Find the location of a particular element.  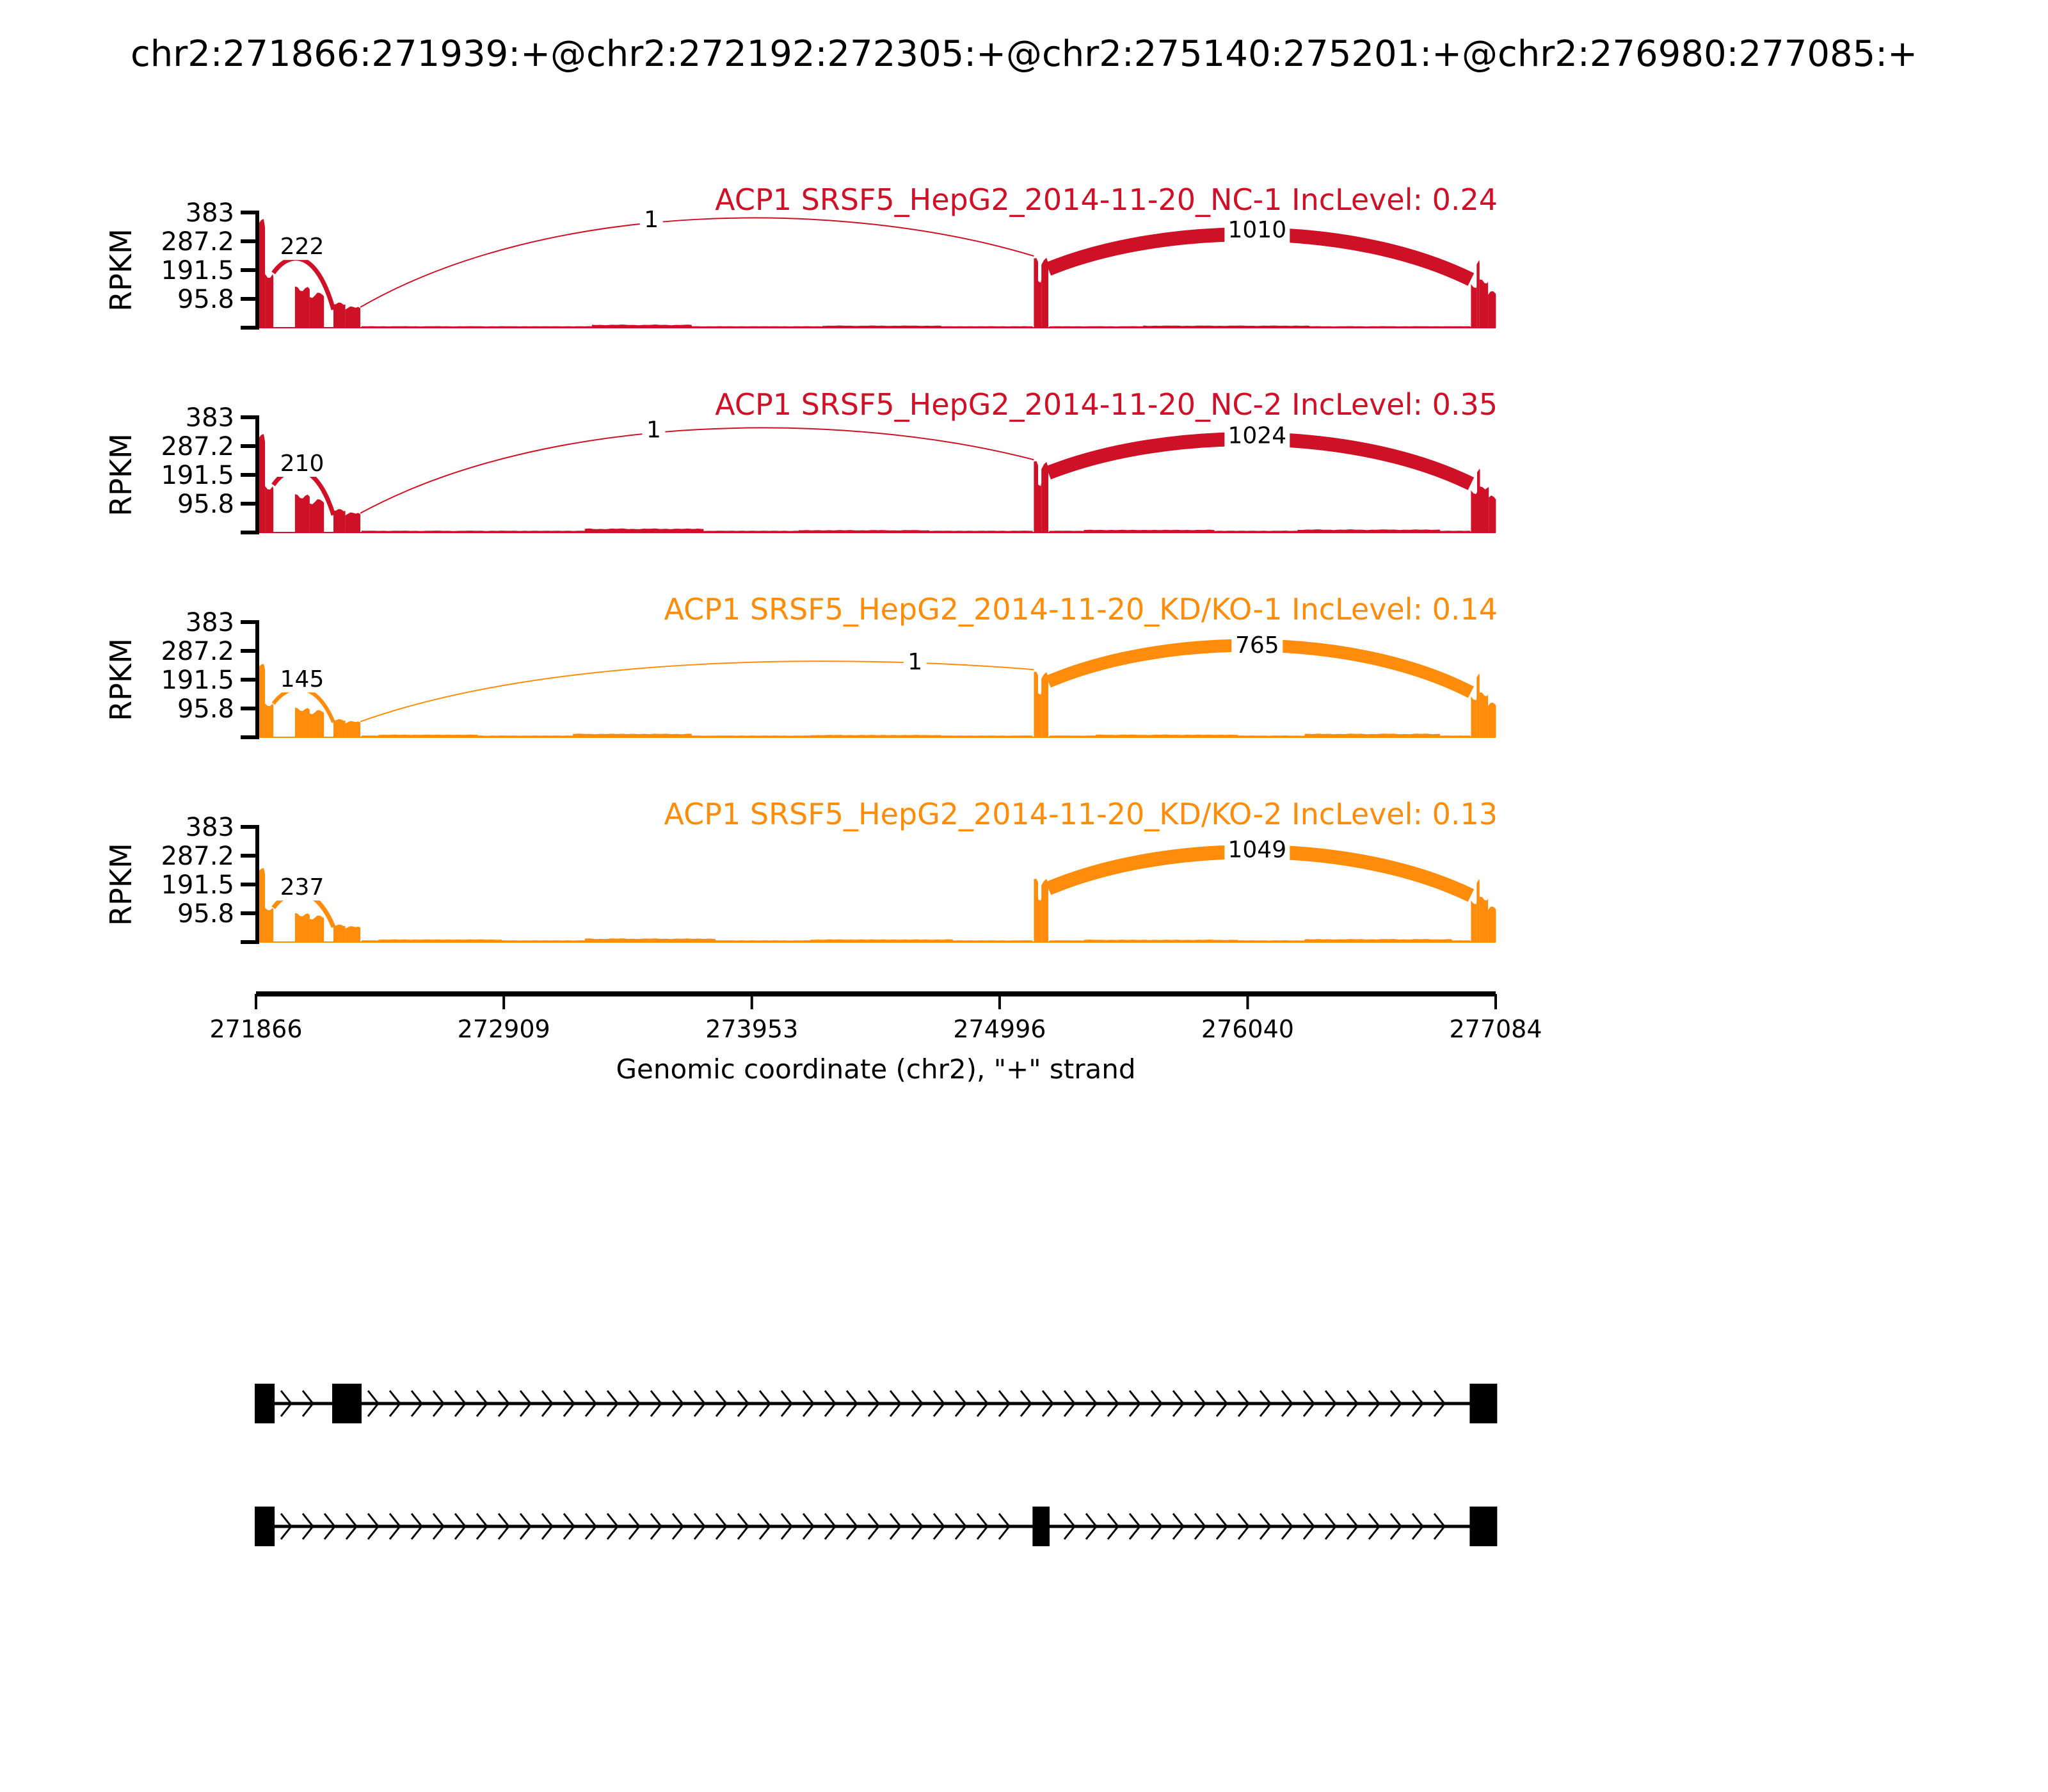

junction-count-label: 1010 is located at coordinates (1257, 230).